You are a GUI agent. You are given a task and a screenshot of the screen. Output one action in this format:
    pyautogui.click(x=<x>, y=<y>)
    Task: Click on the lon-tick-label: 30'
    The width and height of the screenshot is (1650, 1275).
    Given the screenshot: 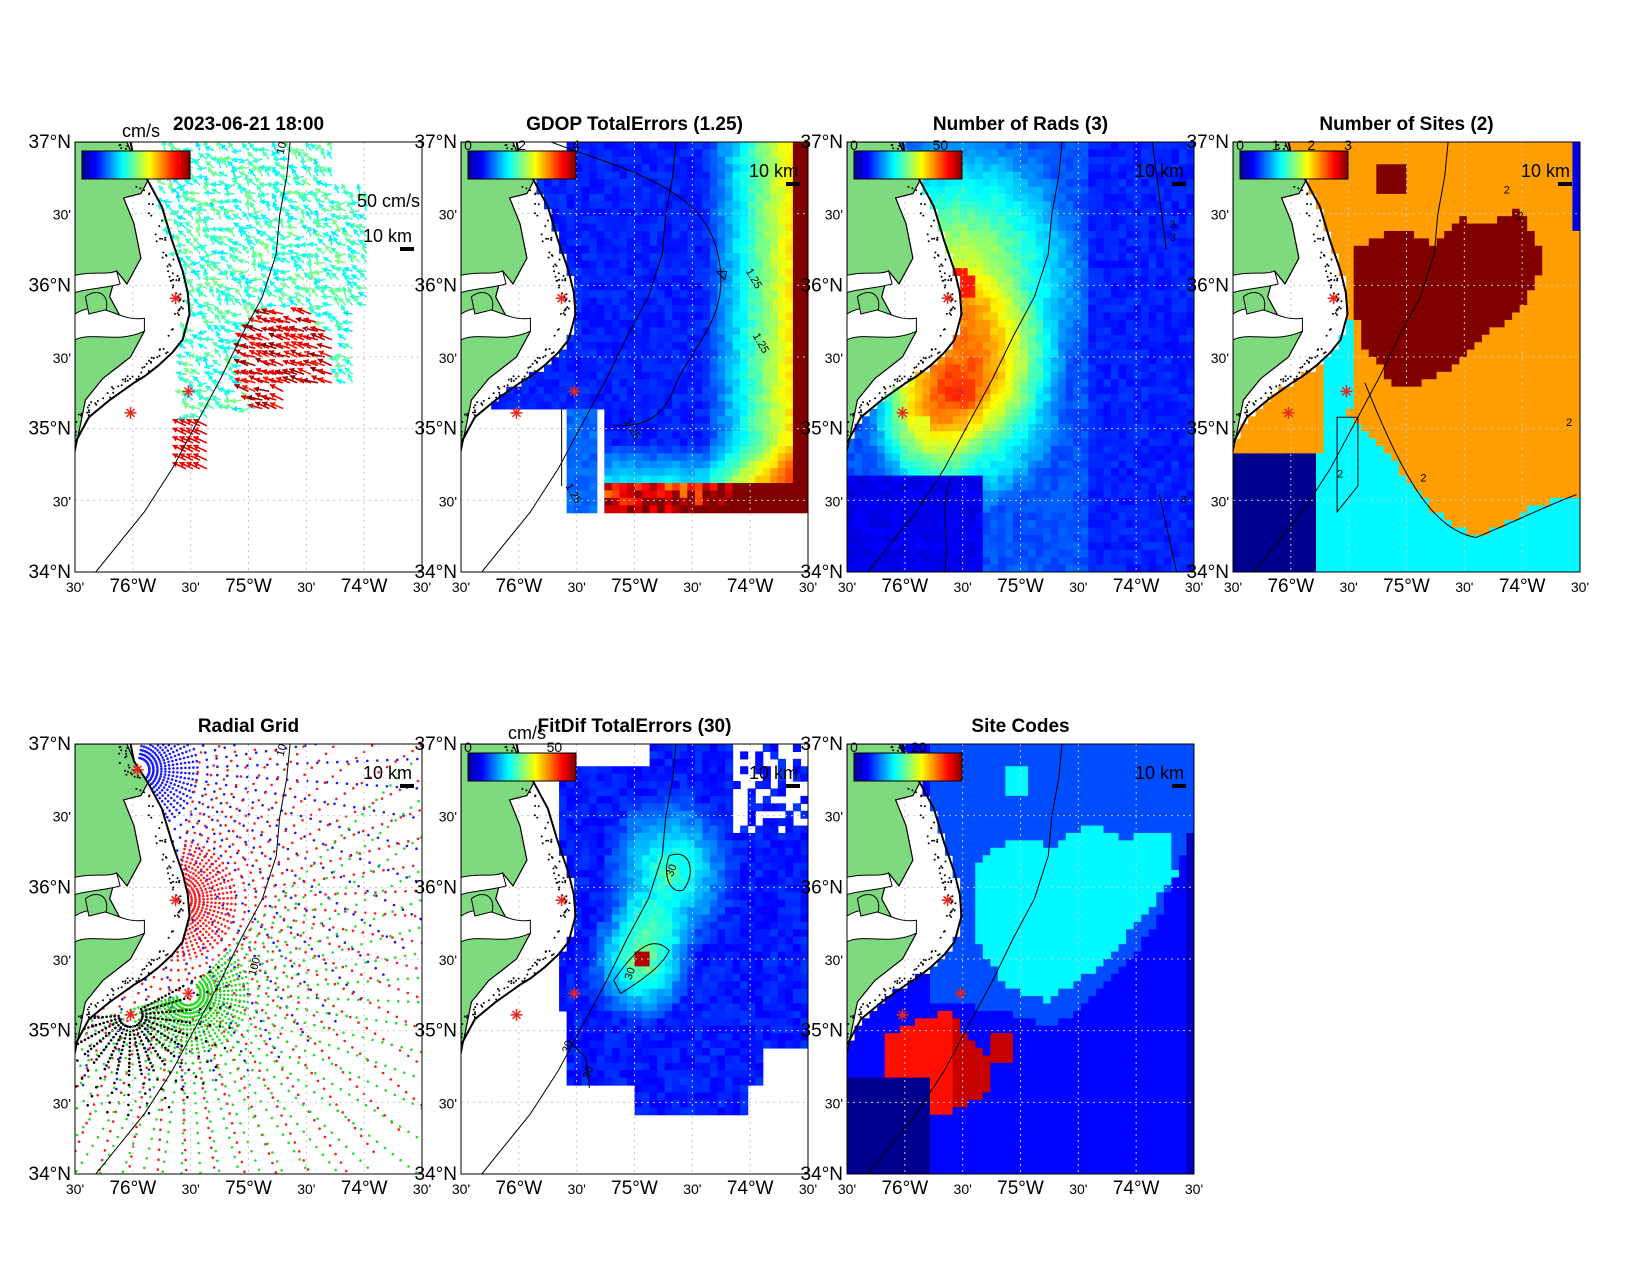 What is the action you would take?
    pyautogui.click(x=808, y=587)
    